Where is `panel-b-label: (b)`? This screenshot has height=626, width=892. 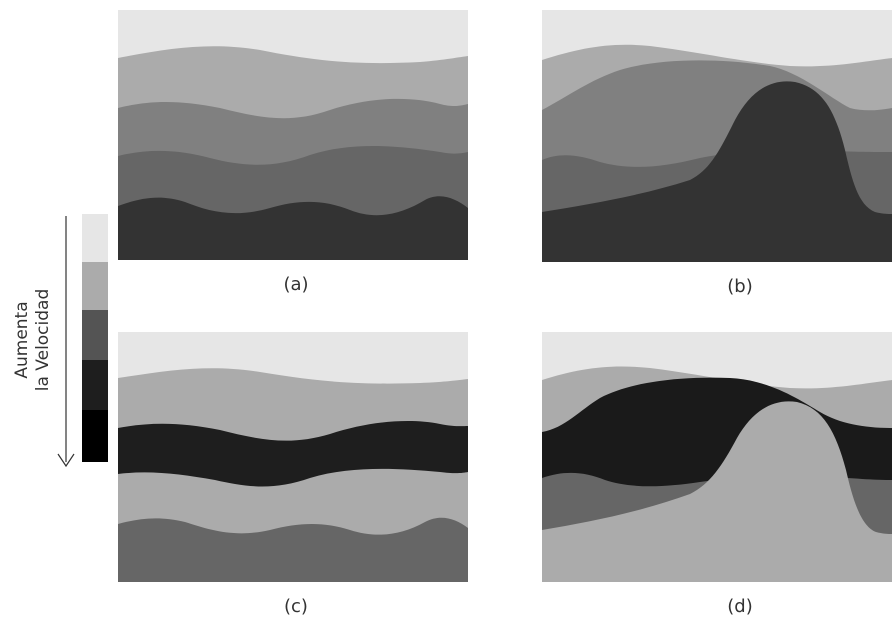
panel-b-label: (b) is located at coordinates (739, 286).